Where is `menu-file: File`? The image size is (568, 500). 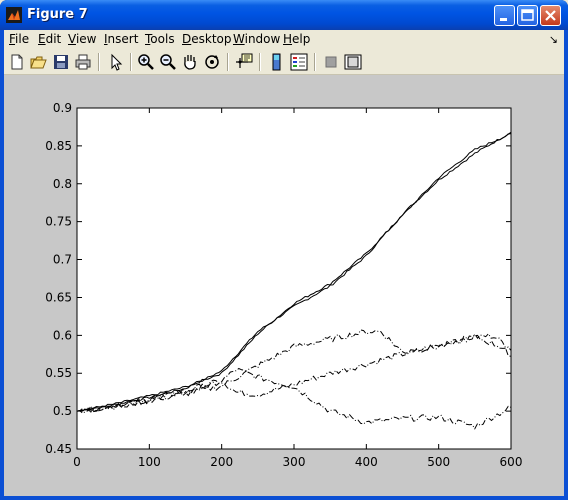
menu-file: File is located at coordinates (19, 39).